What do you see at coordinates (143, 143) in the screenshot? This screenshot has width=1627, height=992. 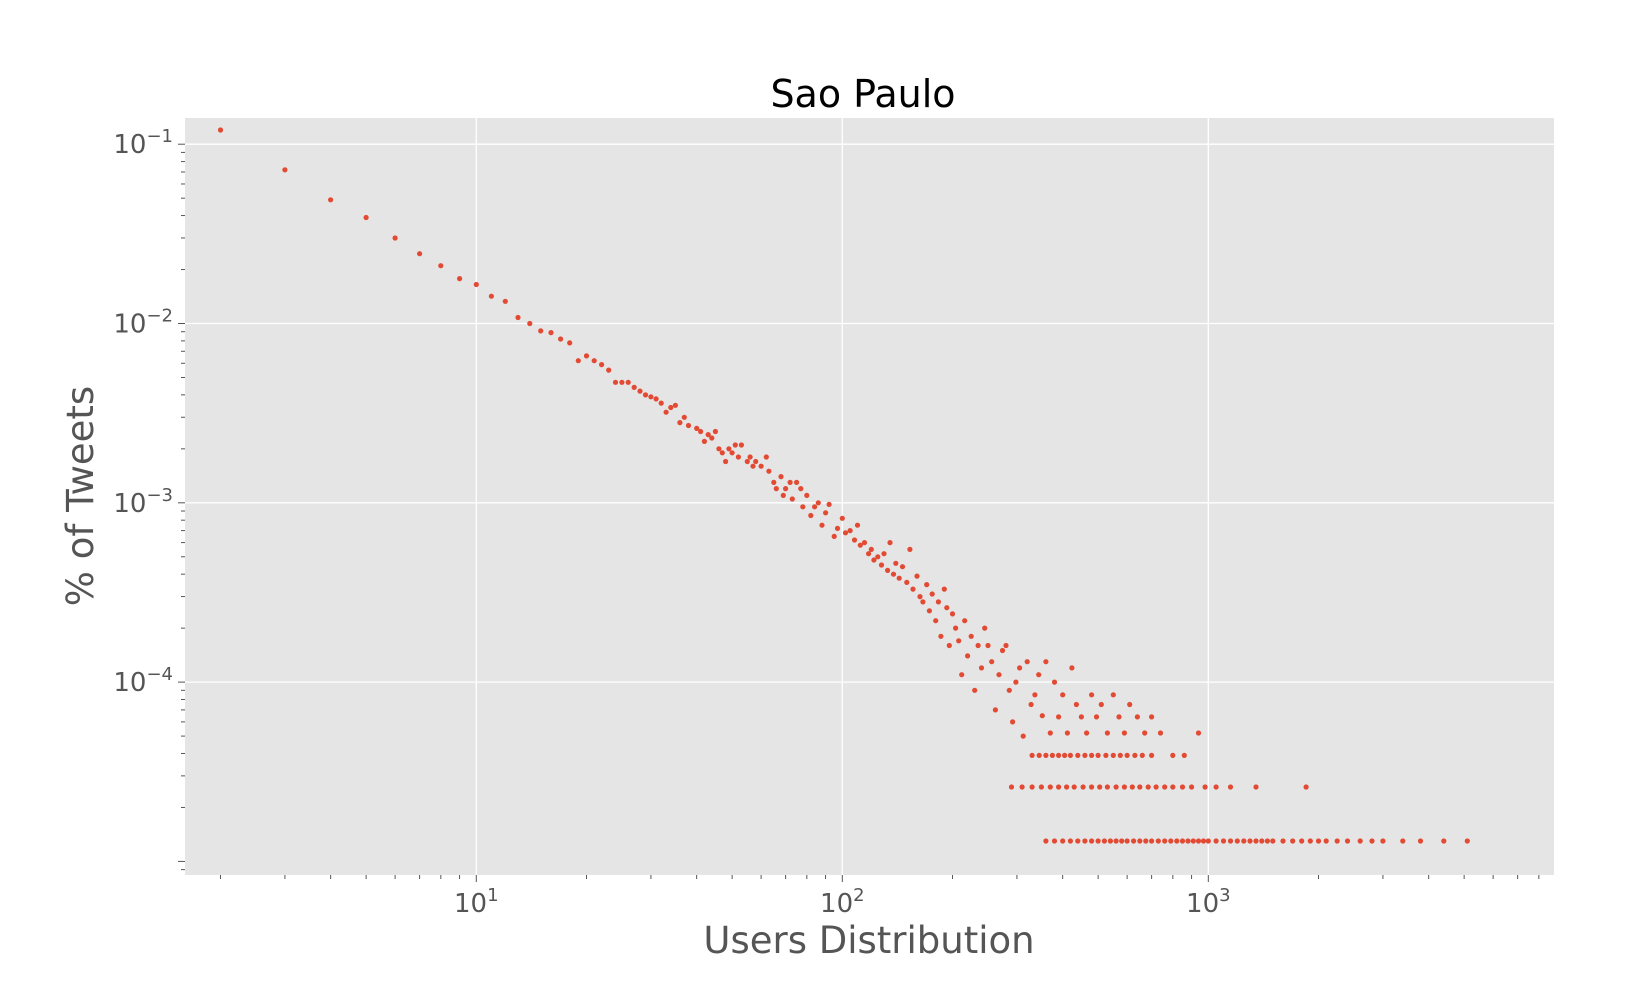 I see `y-tick-label-0: 10−1` at bounding box center [143, 143].